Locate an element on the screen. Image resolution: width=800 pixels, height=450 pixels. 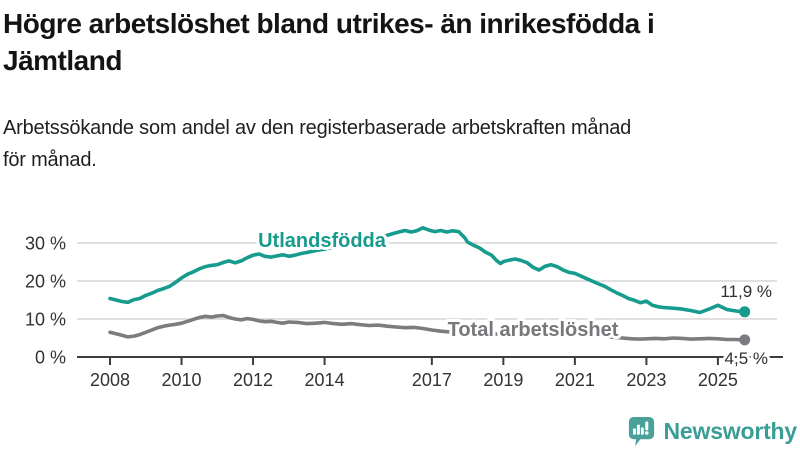
series-line-total is located at coordinates (427, 327).